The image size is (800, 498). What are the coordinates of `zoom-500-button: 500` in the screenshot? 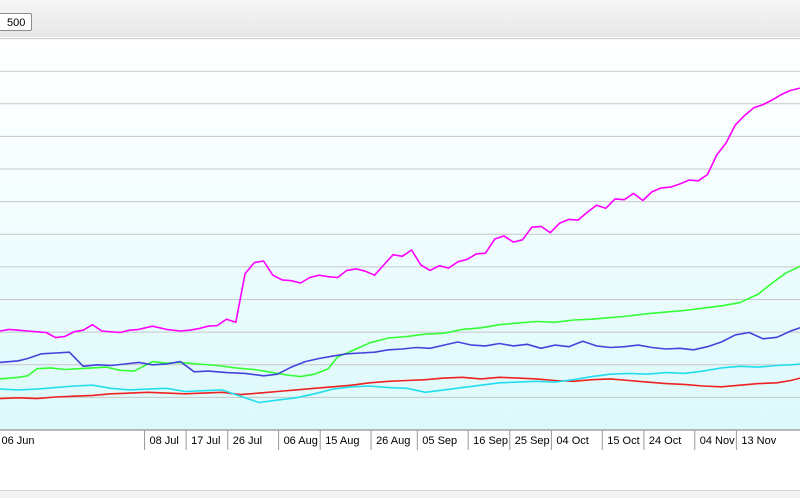 It's located at (16, 22).